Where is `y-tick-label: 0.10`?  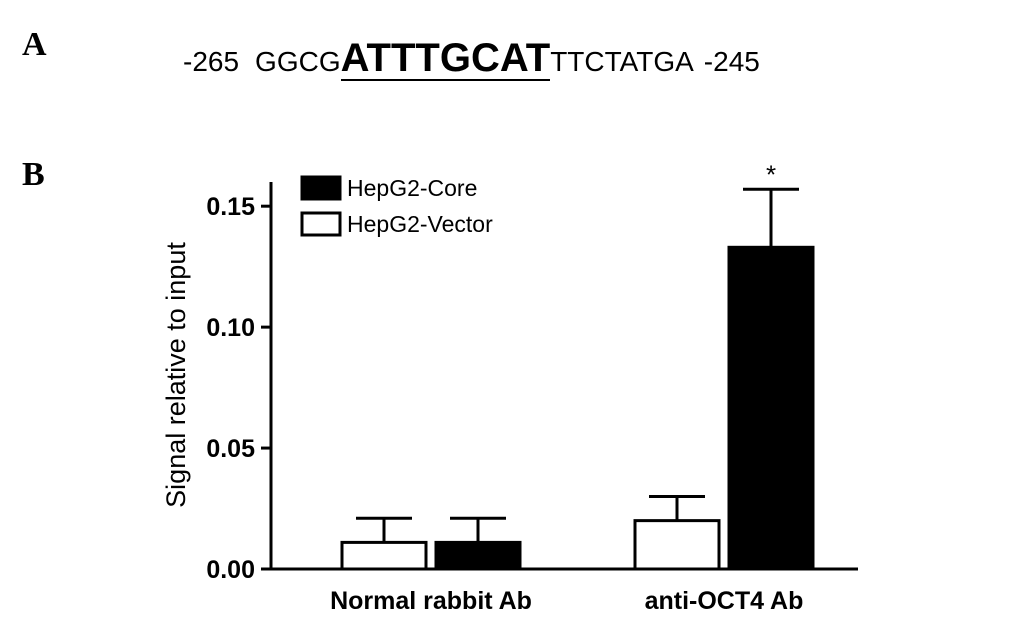 y-tick-label: 0.10 is located at coordinates (230, 328).